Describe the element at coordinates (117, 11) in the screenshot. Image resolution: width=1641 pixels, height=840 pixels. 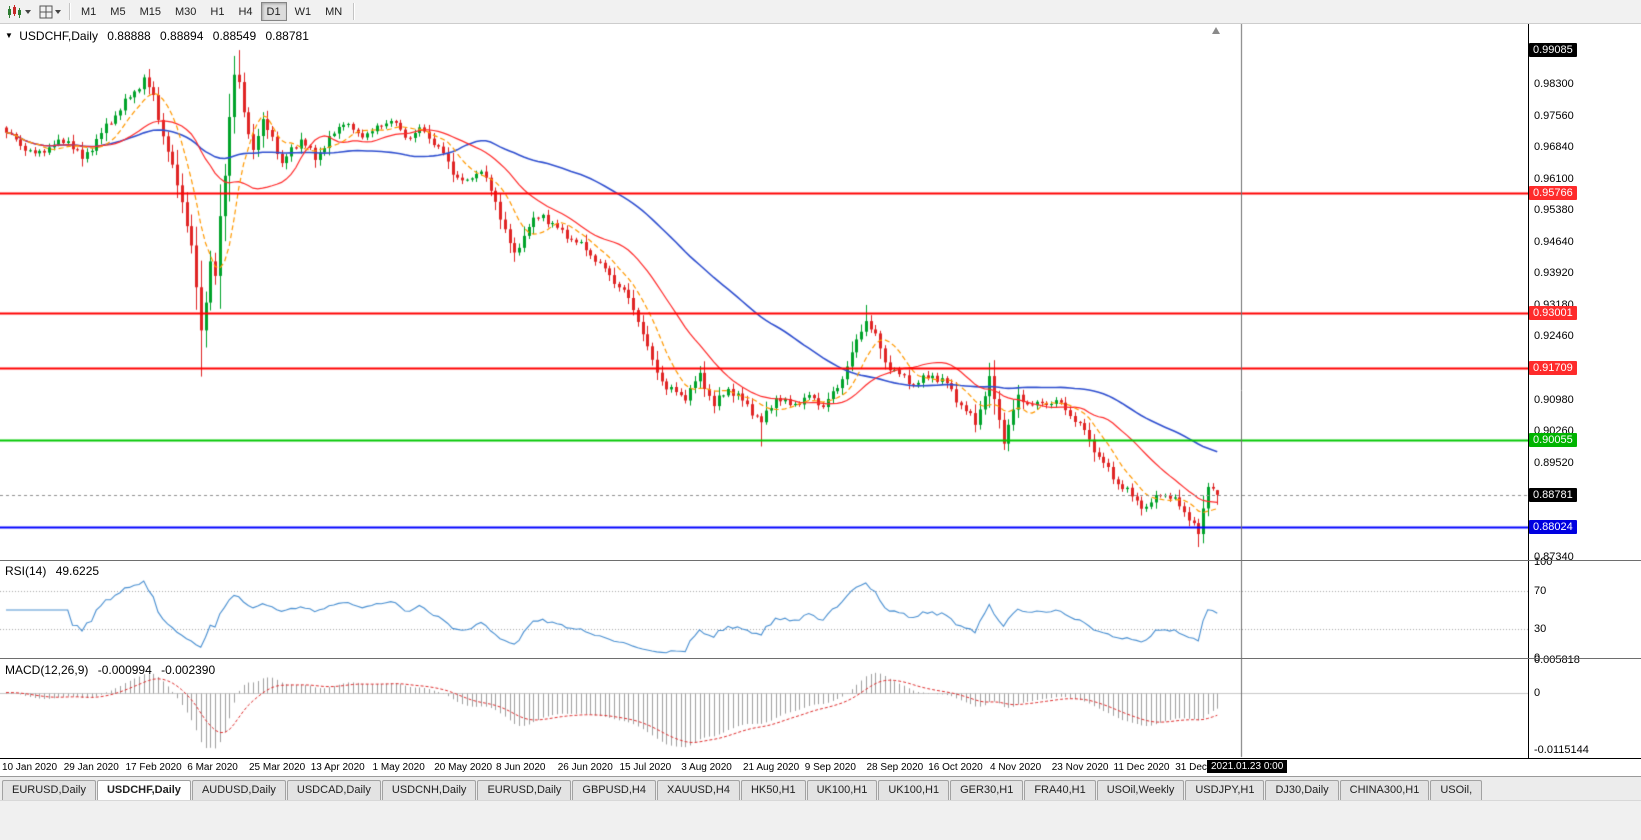
I see `timeframe-button-m5: M5` at that location.